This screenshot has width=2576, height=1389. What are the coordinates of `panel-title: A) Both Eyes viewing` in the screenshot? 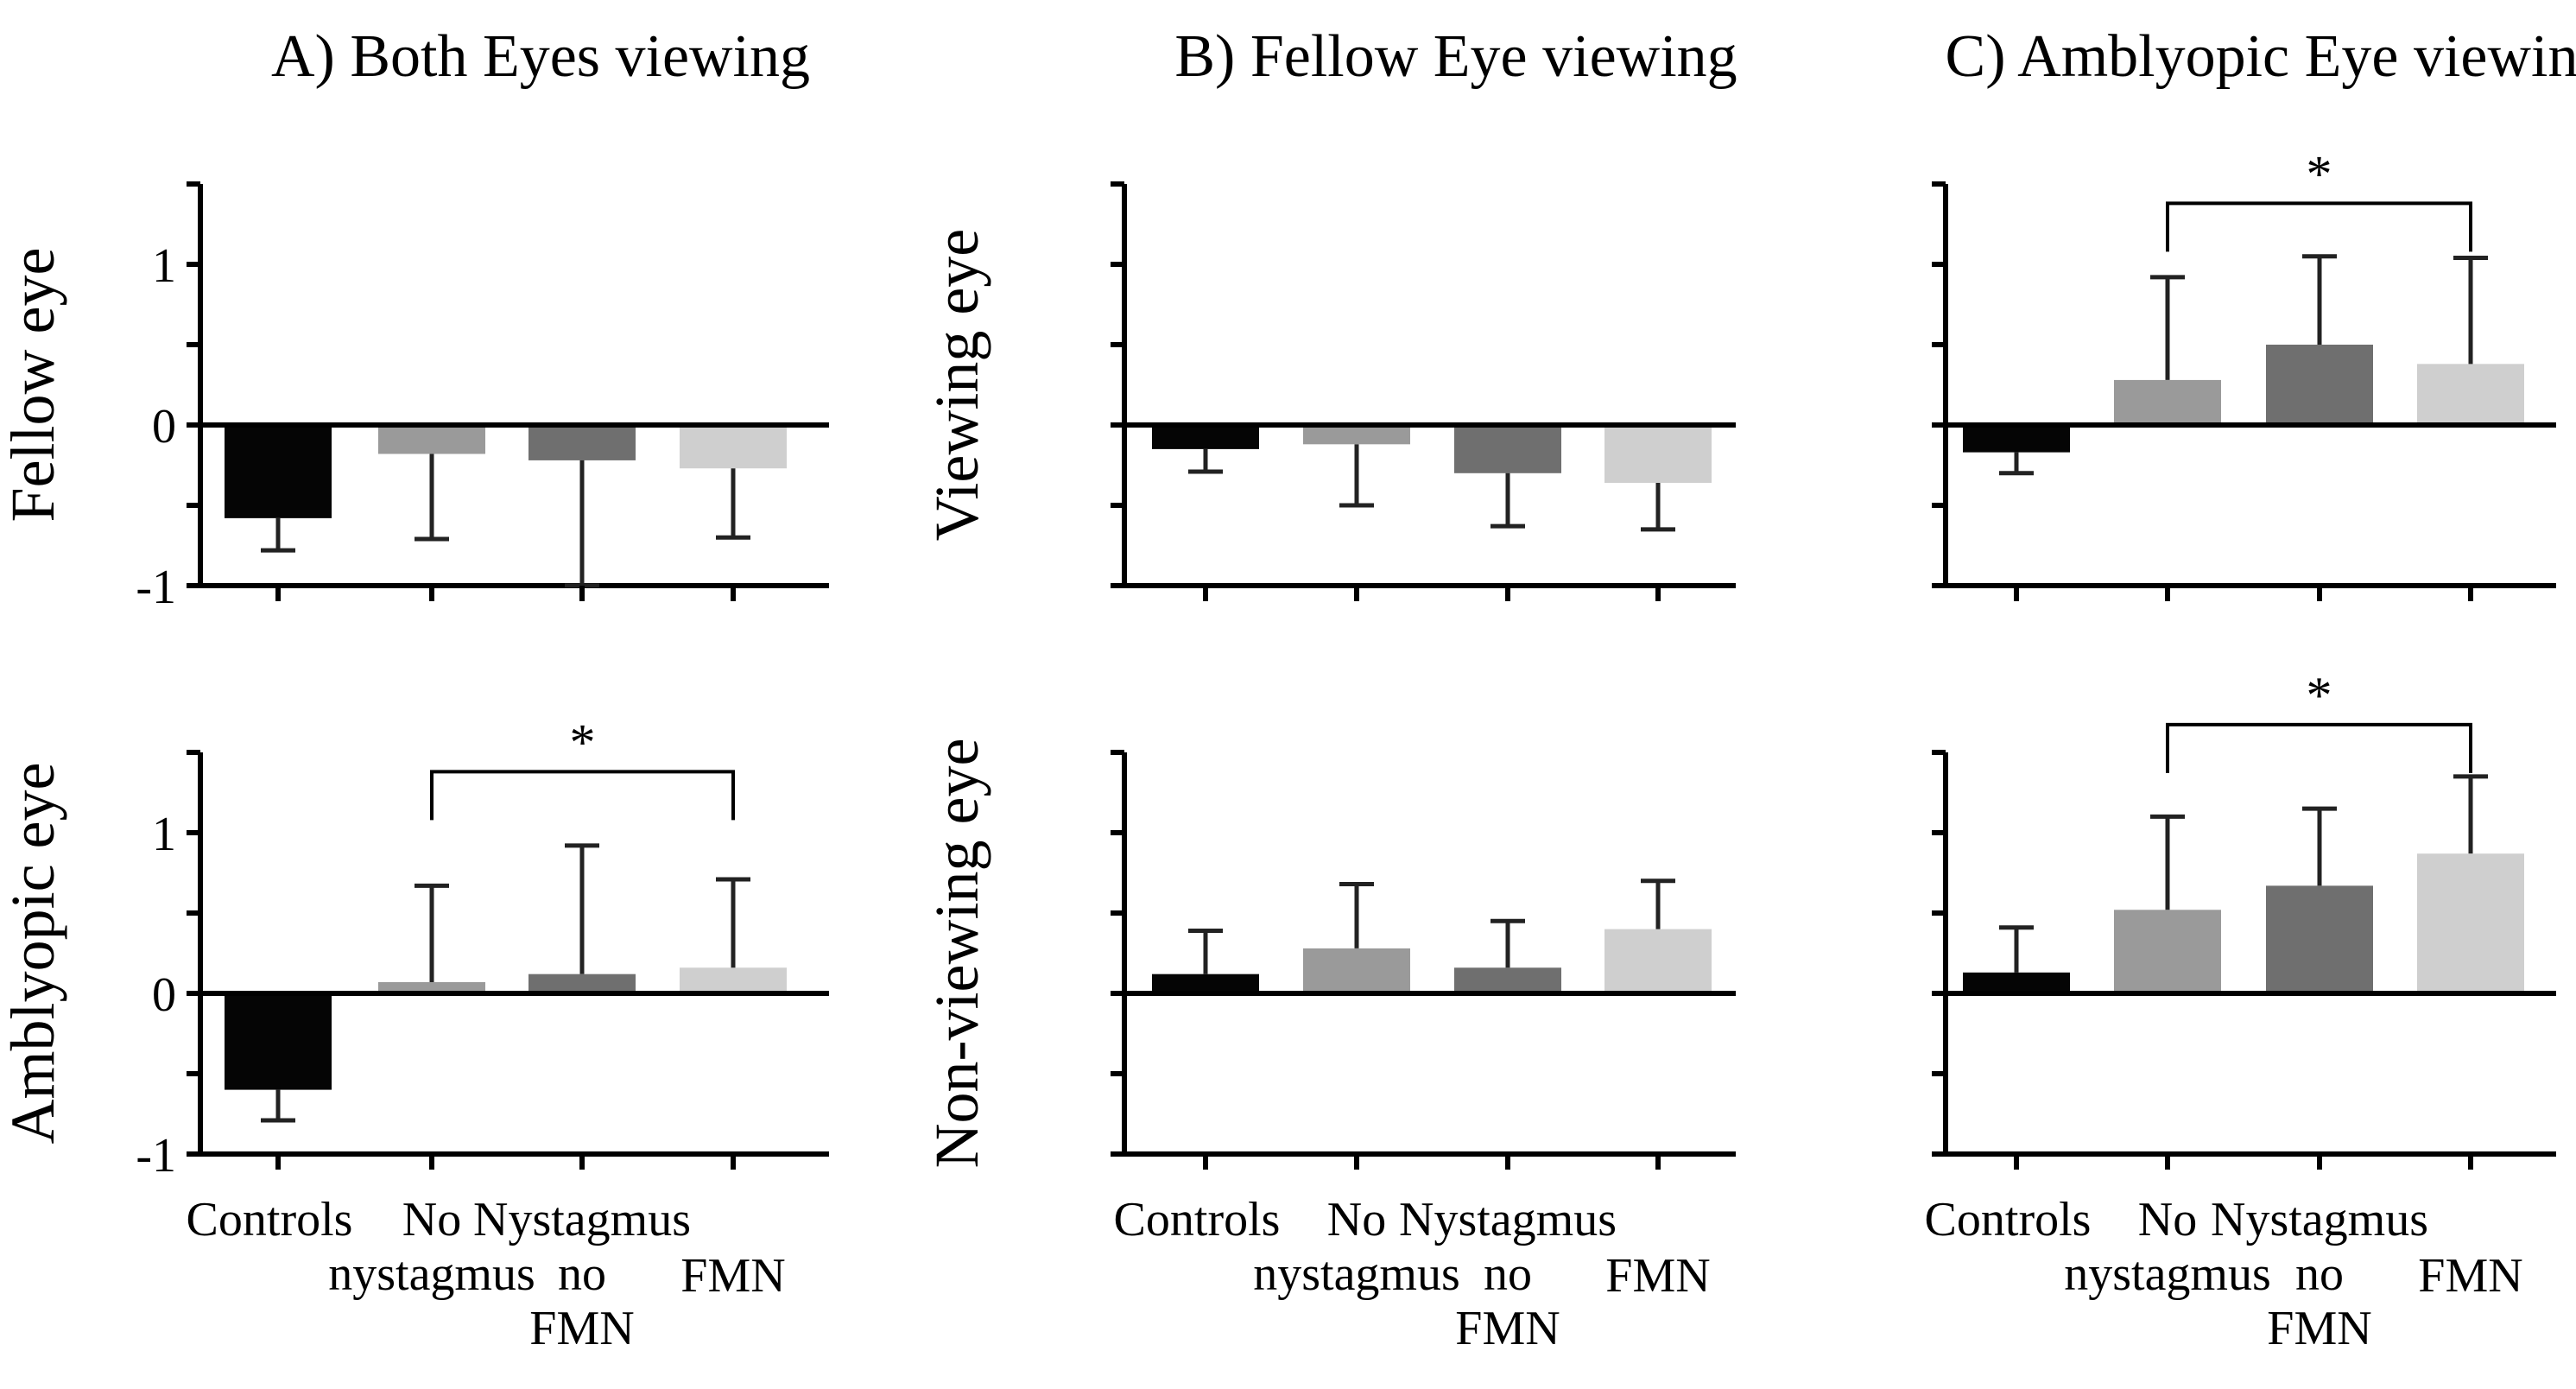 It's located at (540, 56).